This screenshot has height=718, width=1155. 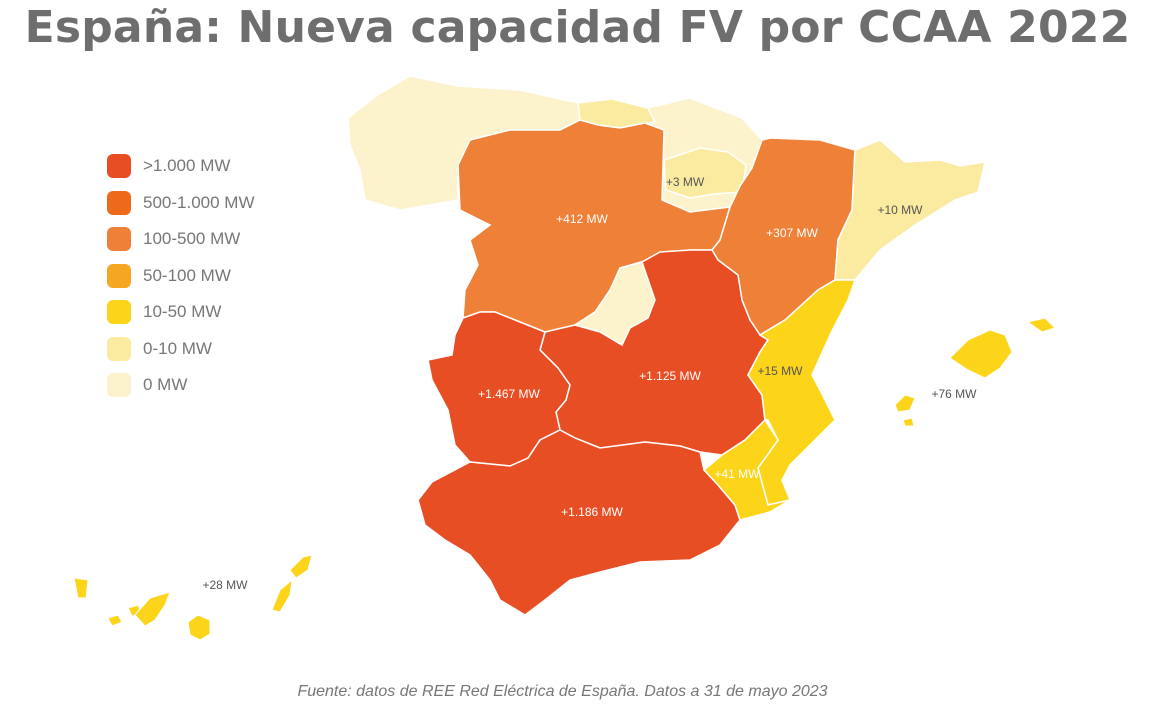 What do you see at coordinates (579, 522) in the screenshot?
I see `region-andalucia` at bounding box center [579, 522].